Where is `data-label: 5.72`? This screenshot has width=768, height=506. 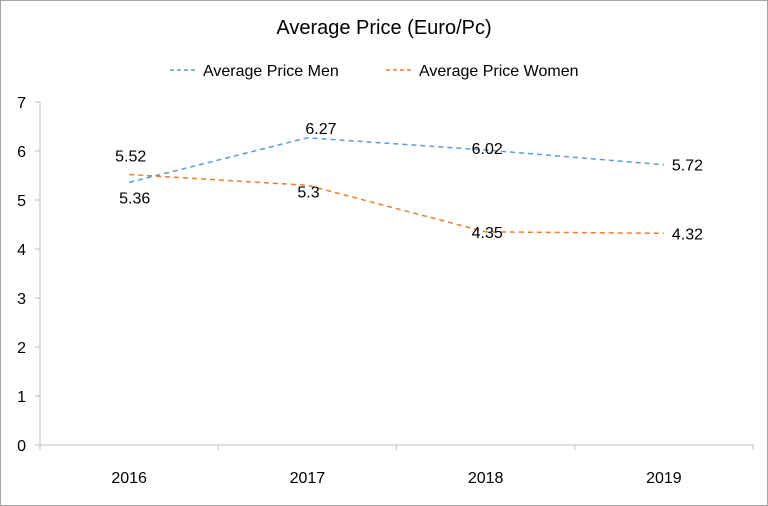
data-label: 5.72 is located at coordinates (687, 166).